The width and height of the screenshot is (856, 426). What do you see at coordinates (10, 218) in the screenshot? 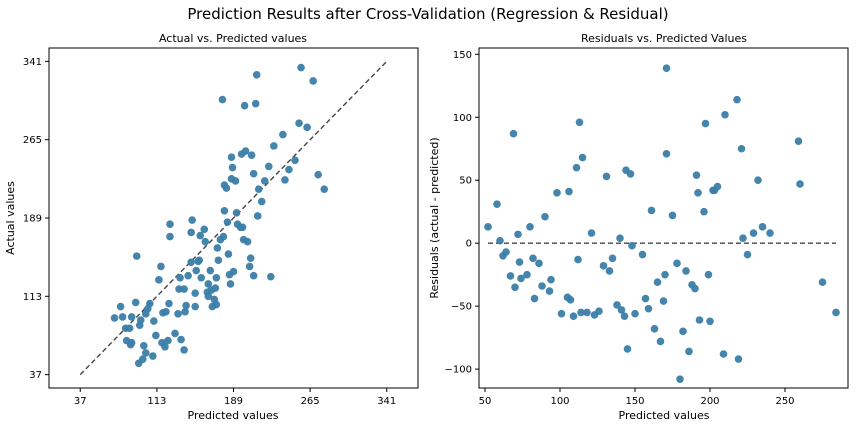
I see `y-axis-label: Actual values` at bounding box center [10, 218].